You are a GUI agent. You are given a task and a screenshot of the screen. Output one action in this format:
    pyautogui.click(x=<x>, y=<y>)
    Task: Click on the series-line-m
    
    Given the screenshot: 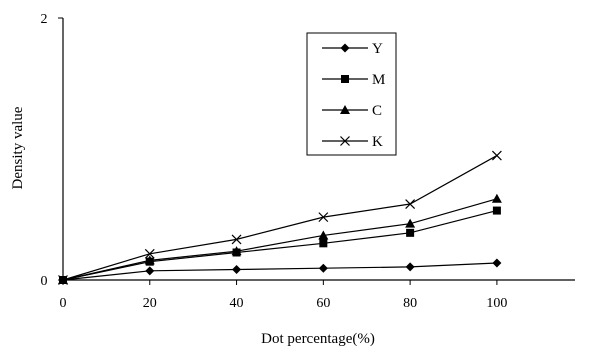 What is the action you would take?
    pyautogui.click(x=280, y=245)
    